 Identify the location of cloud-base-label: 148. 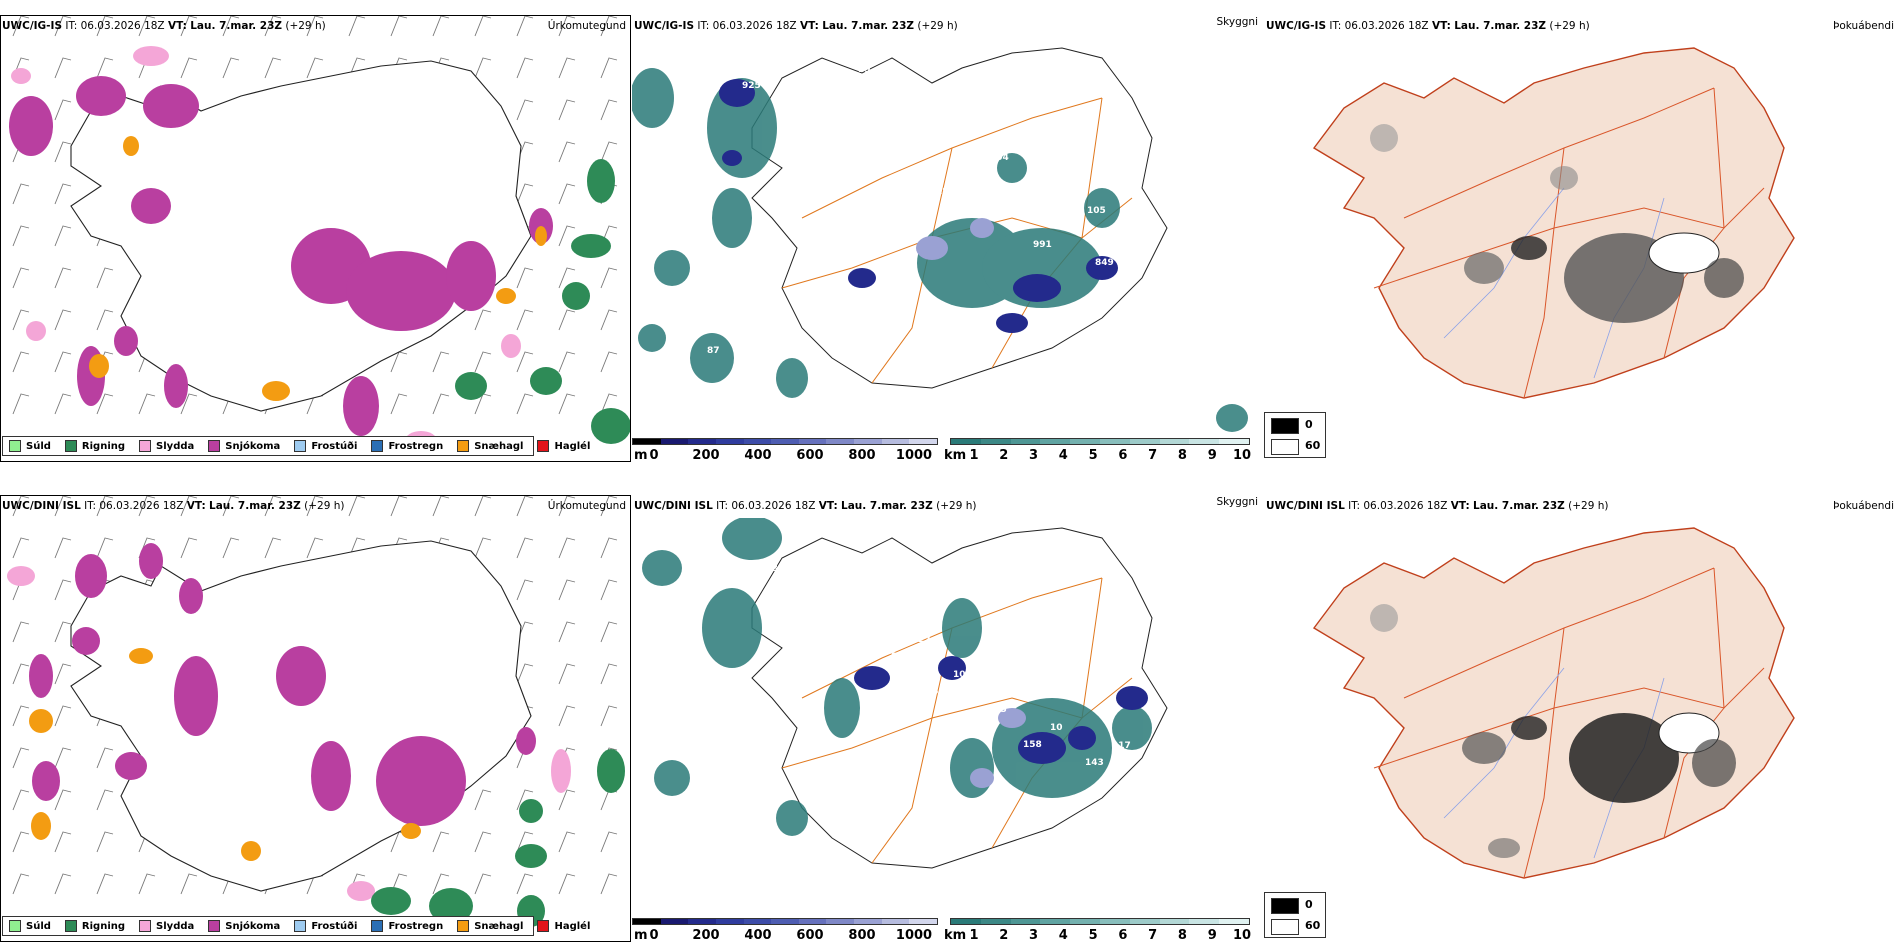
(768, 569).